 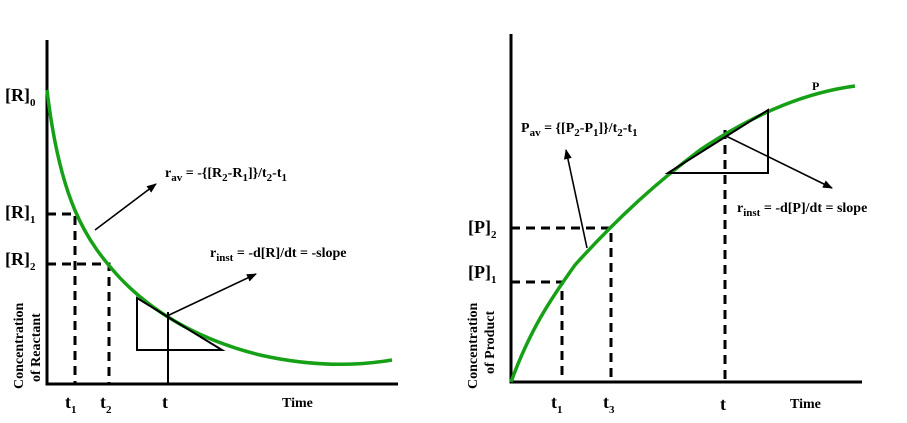 What do you see at coordinates (482, 274) in the screenshot?
I see `p1-label: [P]1` at bounding box center [482, 274].